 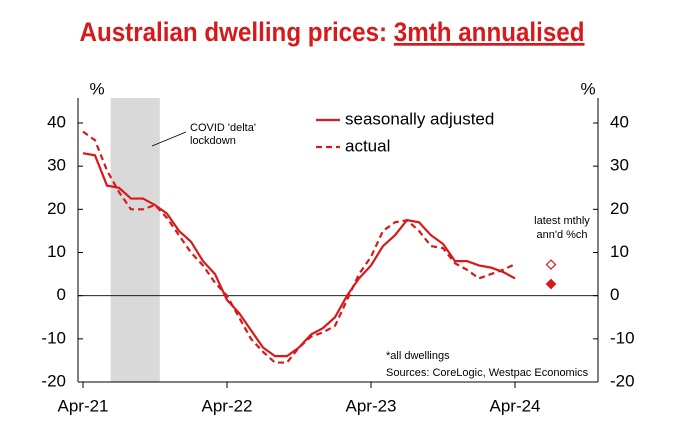 I want to click on y-tick-label-right: -10, so click(x=622, y=337).